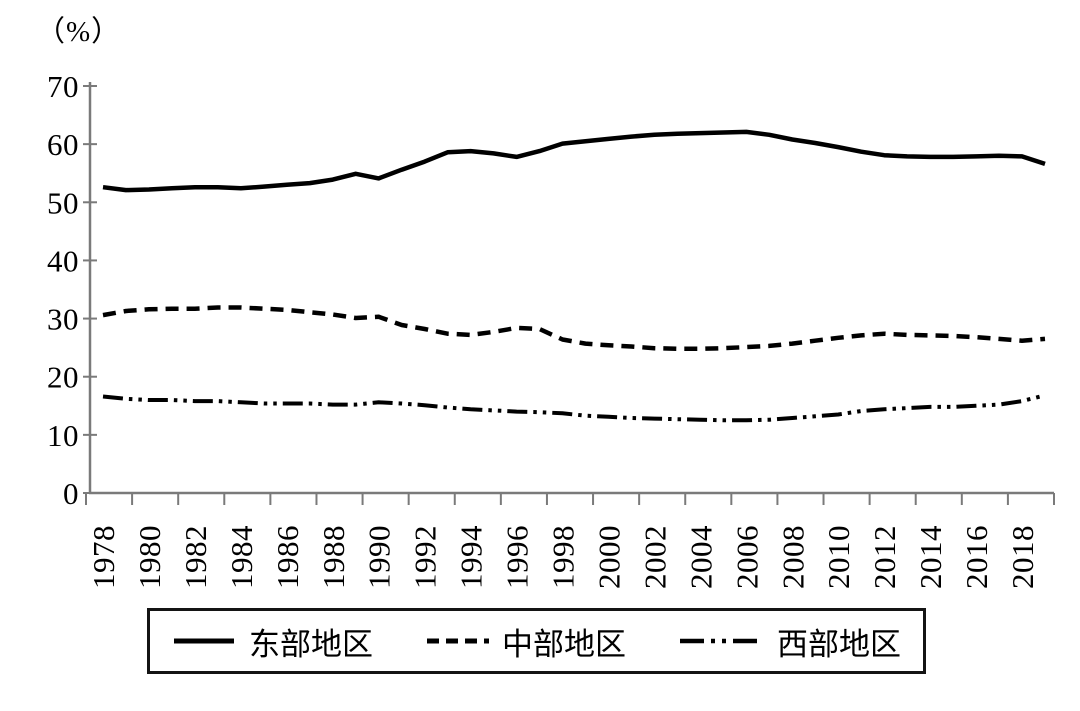 Image resolution: width=1080 pixels, height=711 pixels. What do you see at coordinates (574, 161) in the screenshot?
I see `series-line-east` at bounding box center [574, 161].